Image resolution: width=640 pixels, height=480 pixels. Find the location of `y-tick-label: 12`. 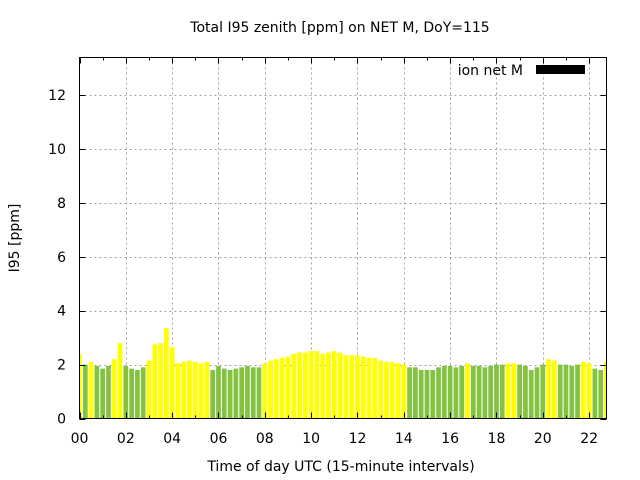

y-tick-label: 12 is located at coordinates (57, 96).